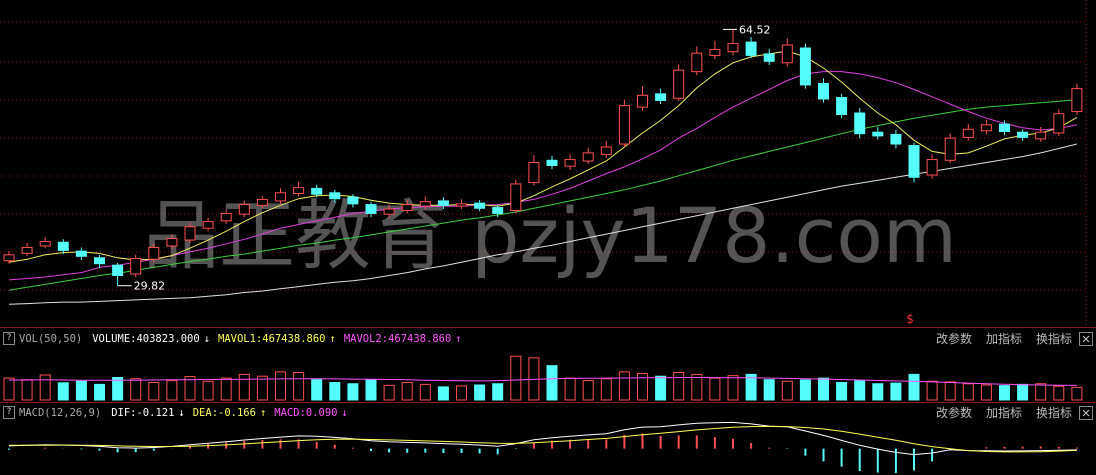  Describe the element at coordinates (755, 29) in the screenshot. I see `annotation: 64.52` at that location.